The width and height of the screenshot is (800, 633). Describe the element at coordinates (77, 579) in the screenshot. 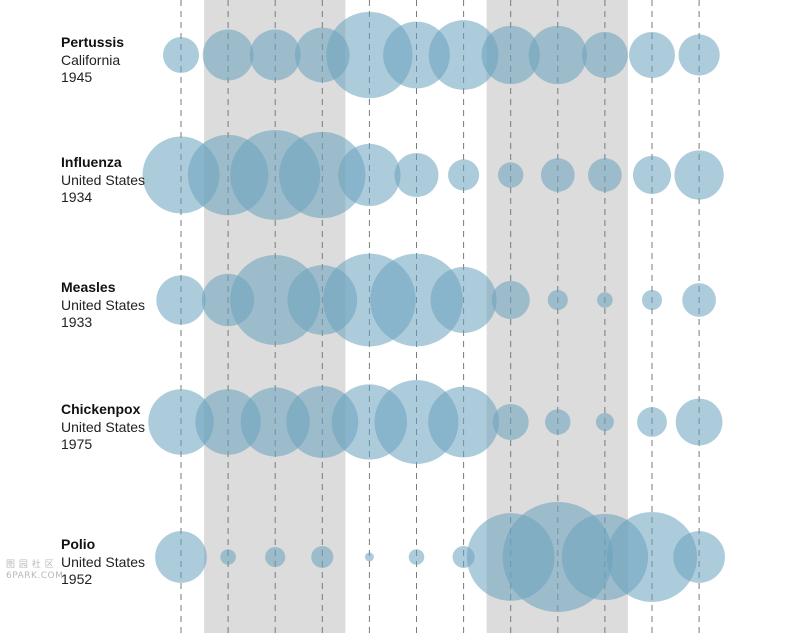

I see `year: 1952` at that location.